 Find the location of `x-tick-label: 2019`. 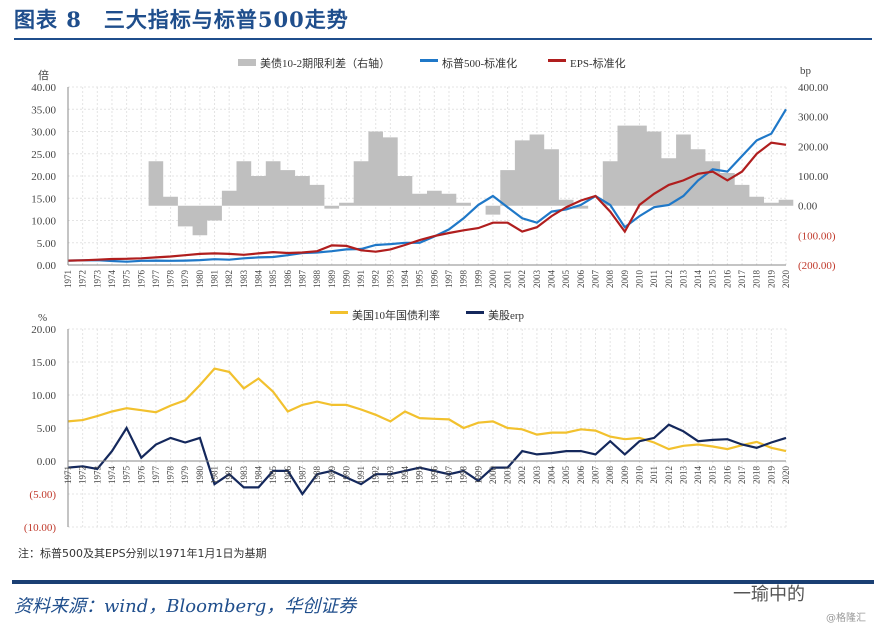

x-tick-label: 2019 is located at coordinates (771, 475).